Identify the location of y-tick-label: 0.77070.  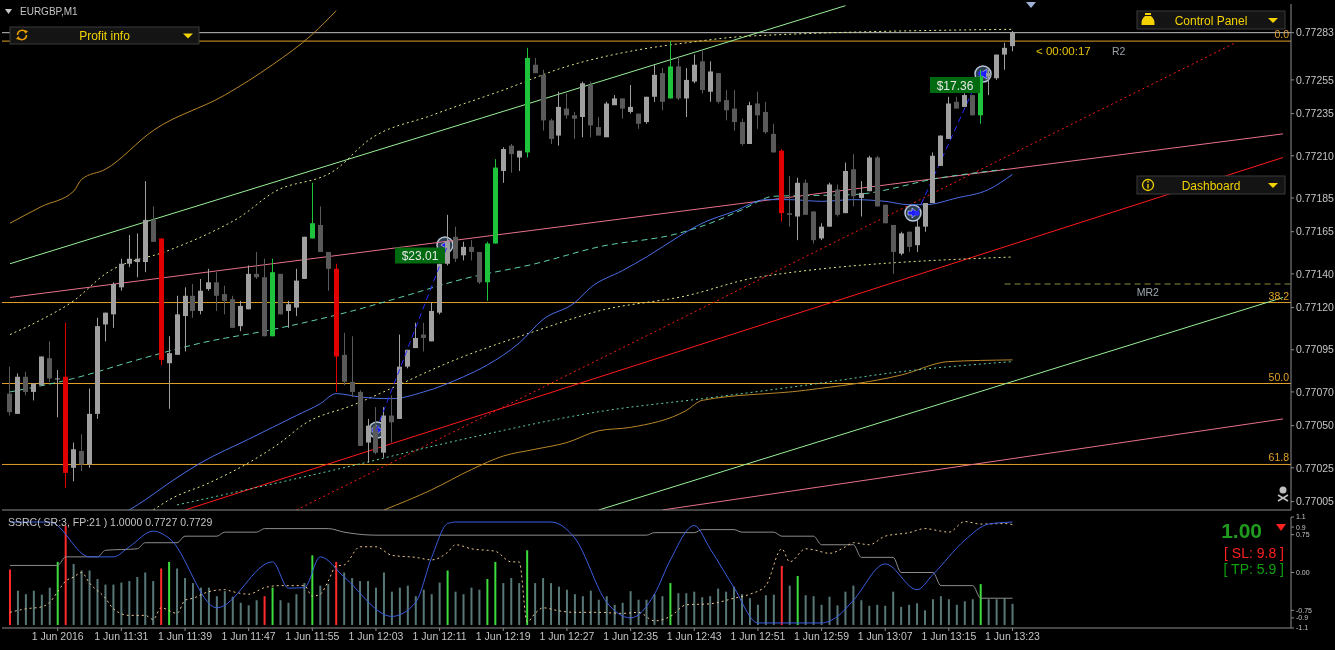
(1315, 391).